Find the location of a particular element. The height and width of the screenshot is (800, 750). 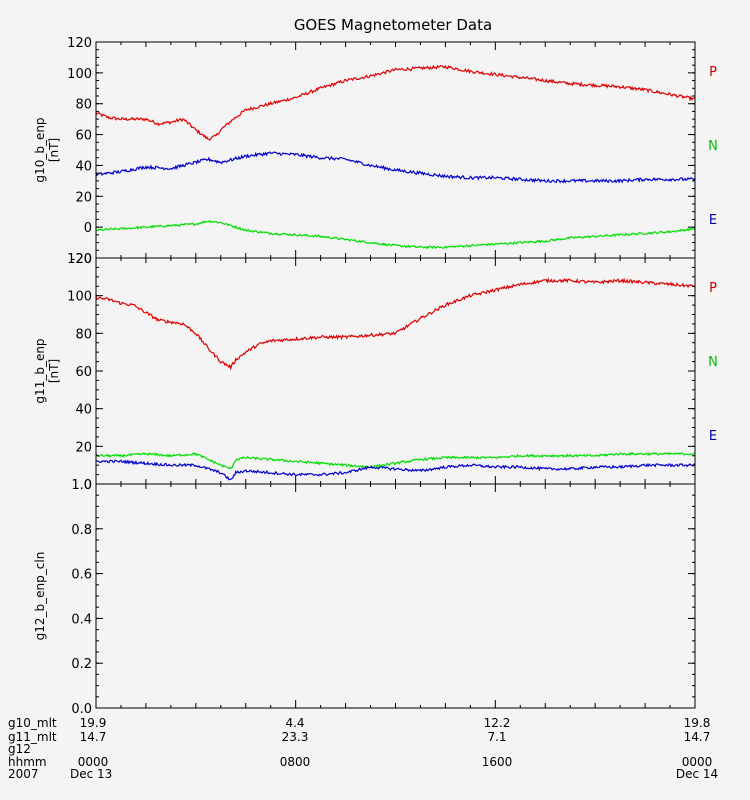

footer-value: 19.8 is located at coordinates (697, 723).